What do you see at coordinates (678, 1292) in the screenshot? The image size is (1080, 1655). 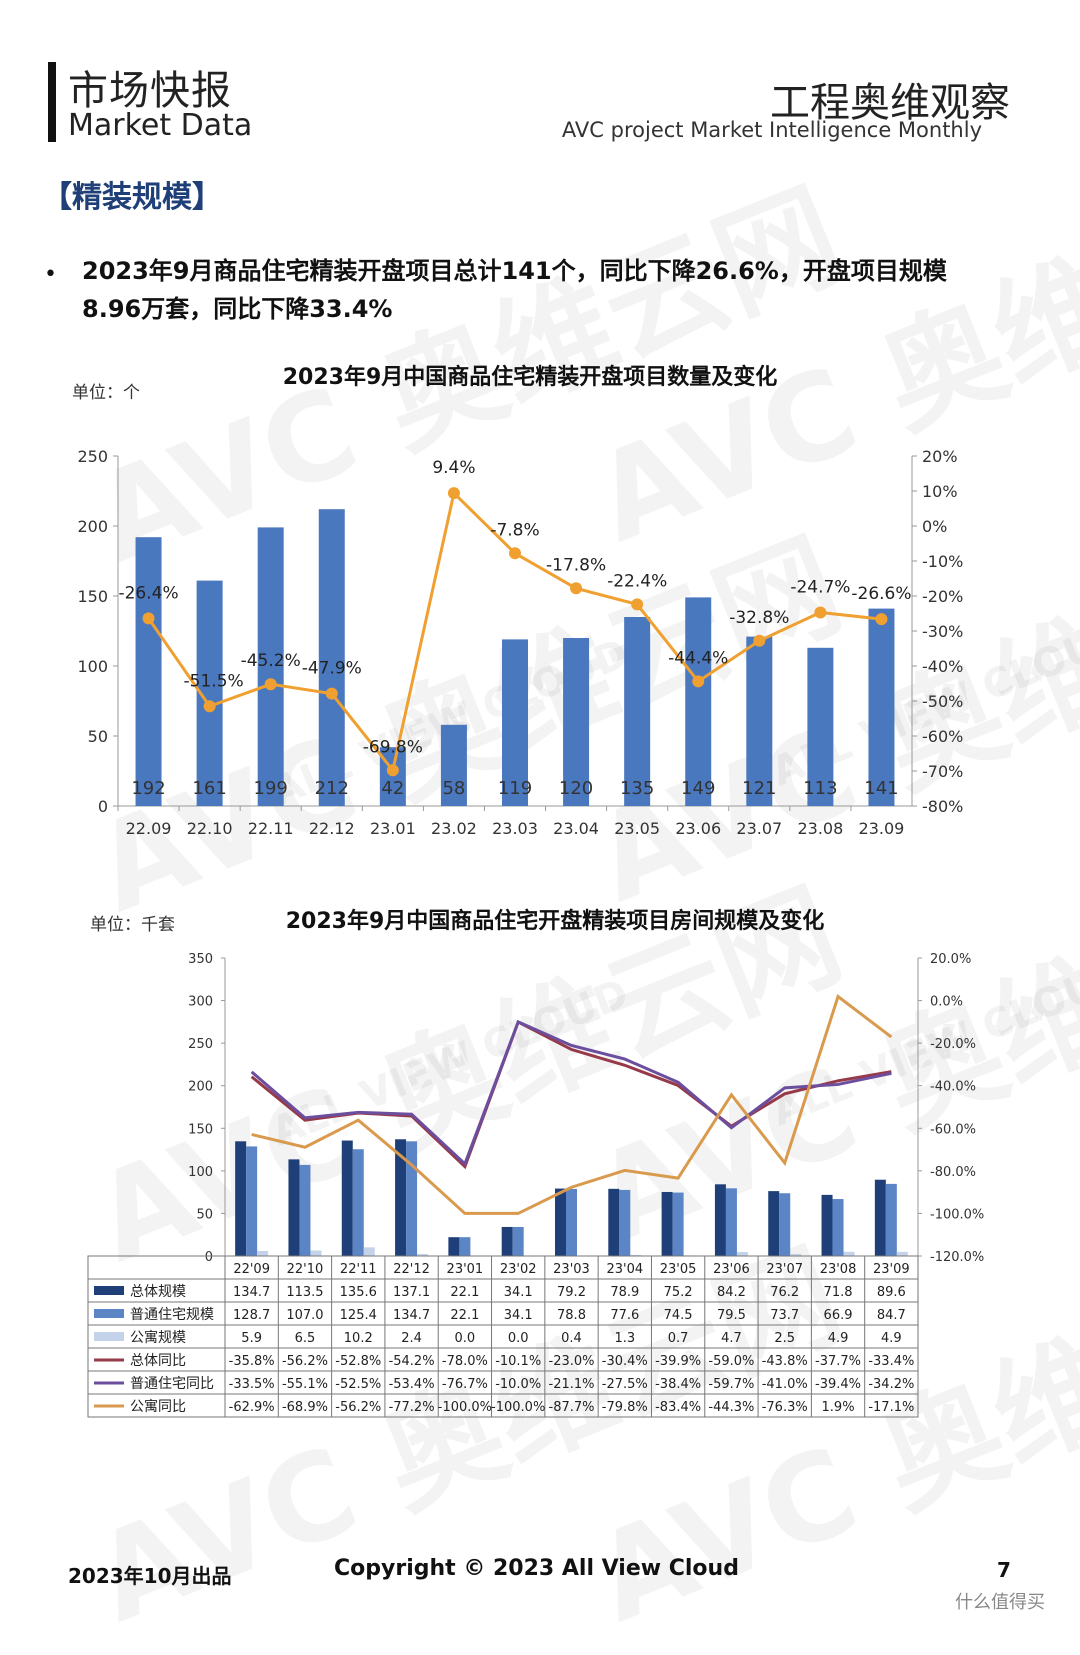 I see `table-cell: 75.2` at bounding box center [678, 1292].